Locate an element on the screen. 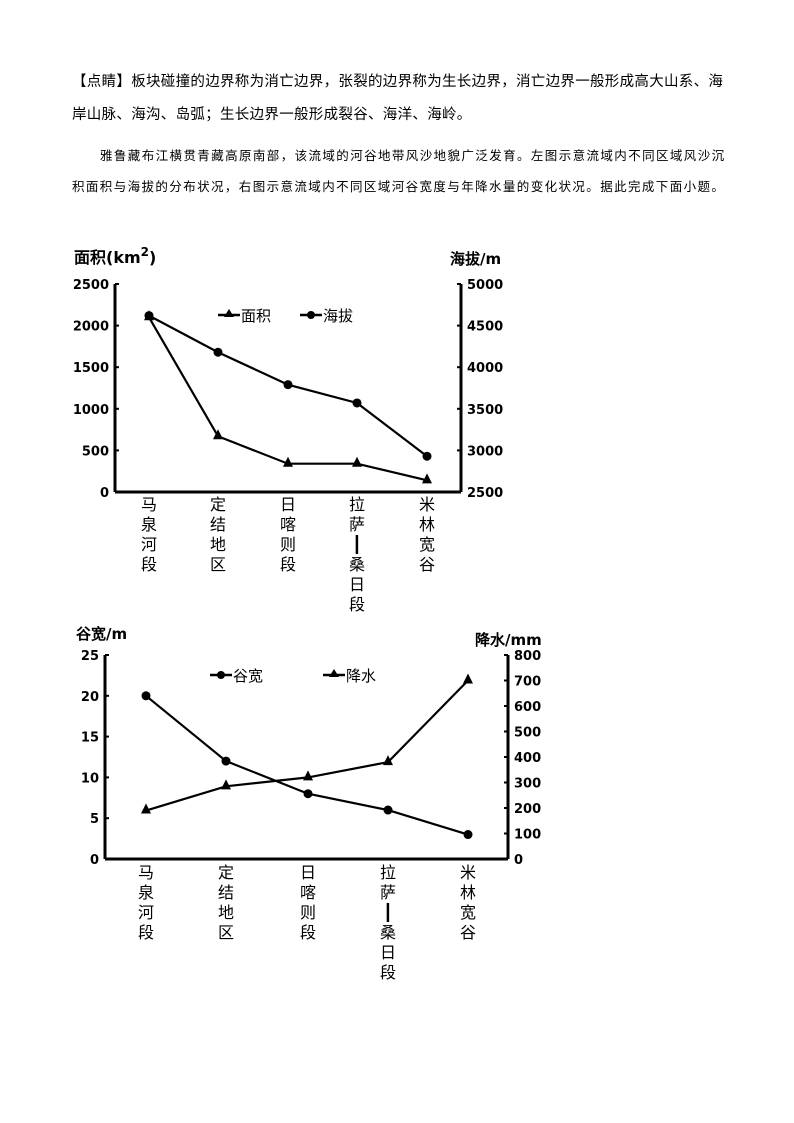 Image resolution: width=794 pixels, height=1123 pixels. right-tick-label: 700 is located at coordinates (527, 682).